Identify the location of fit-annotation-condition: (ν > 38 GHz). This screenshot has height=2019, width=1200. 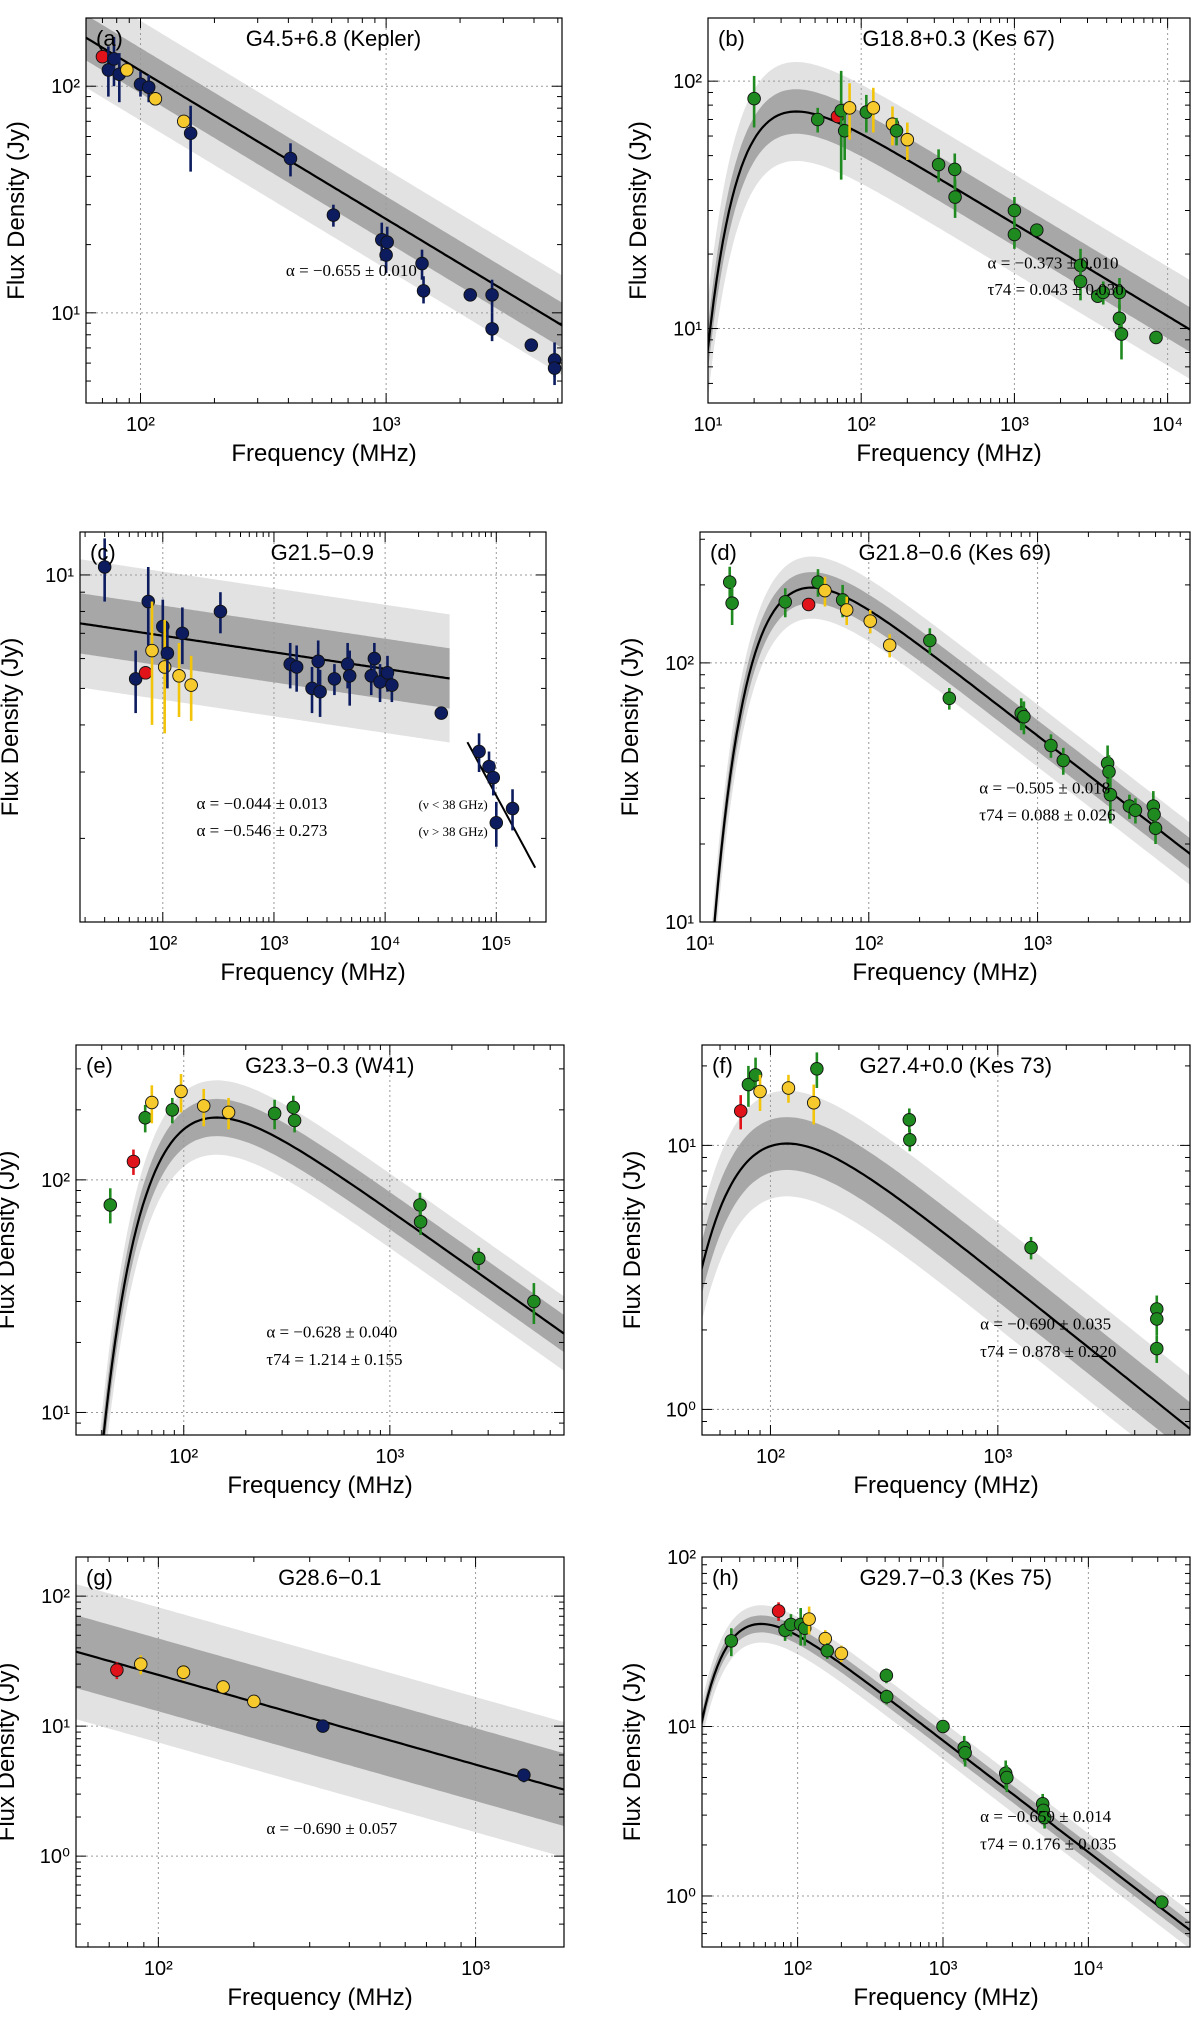
(453, 831).